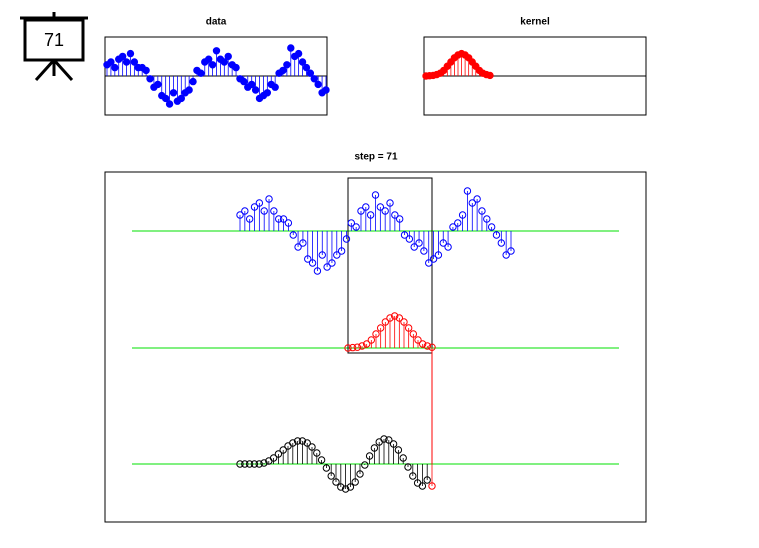  What do you see at coordinates (390, 265) in the screenshot?
I see `kernel-window` at bounding box center [390, 265].